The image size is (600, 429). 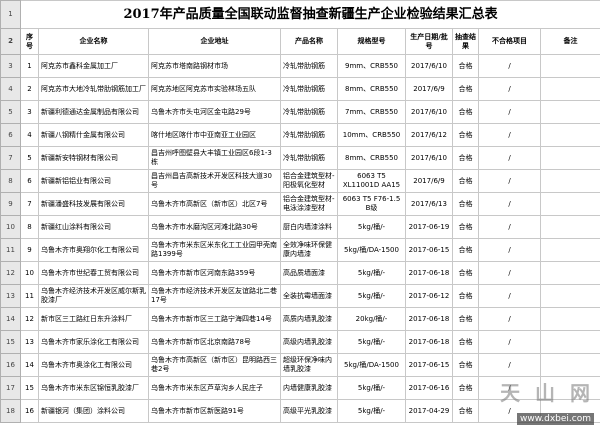 I want to click on sheet-row: 2 序号 企业名称 企业地址 产品名称 规格型号 生产日期/批号 抽查结果 不合格项目 备注, so click(x=300, y=41).